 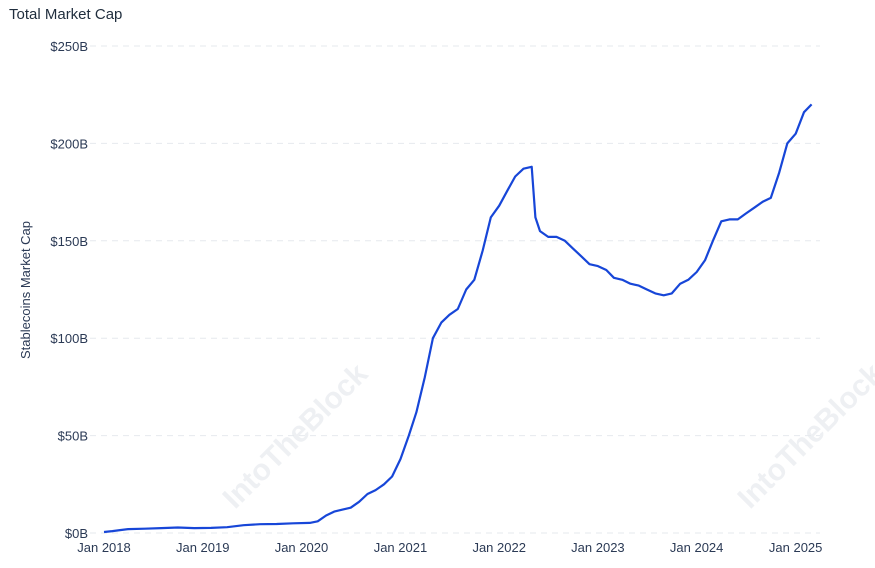 I want to click on x-tick-label: Jan 2019, so click(x=203, y=547).